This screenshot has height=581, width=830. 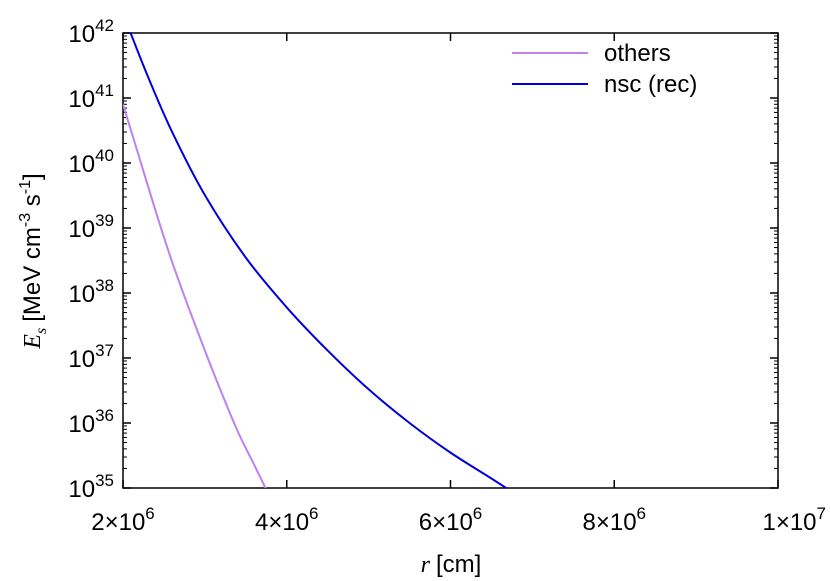 What do you see at coordinates (104, 480) in the screenshot?
I see `y-tick-exp: 35` at bounding box center [104, 480].